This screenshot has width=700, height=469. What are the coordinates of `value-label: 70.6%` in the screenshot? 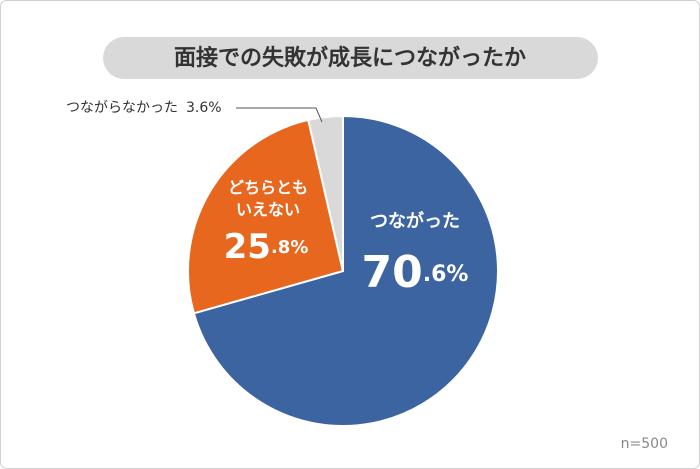 It's located at (415, 272).